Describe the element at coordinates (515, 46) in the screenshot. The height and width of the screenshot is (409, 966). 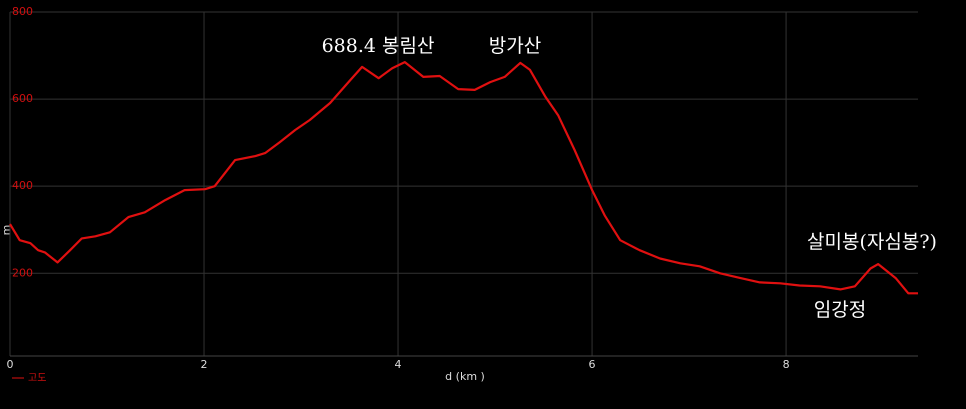
I see `annotation: 방가산` at that location.